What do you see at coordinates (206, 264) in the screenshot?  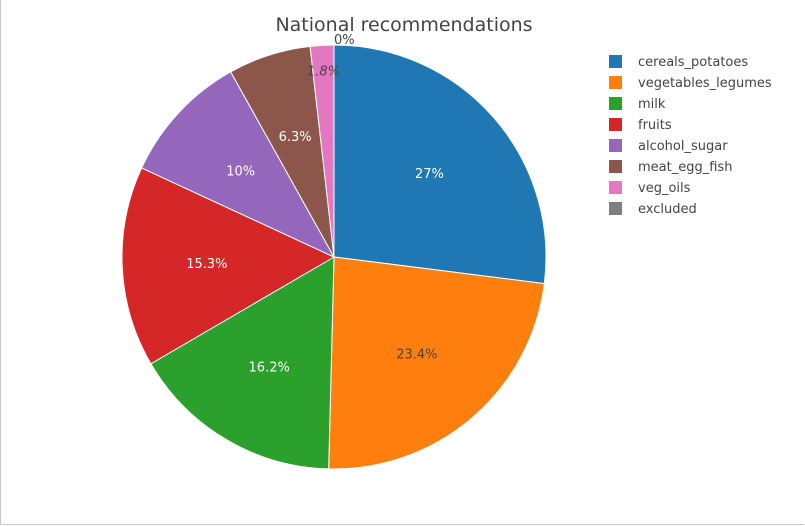 I see `slice-label-fruits: 15.3%` at bounding box center [206, 264].